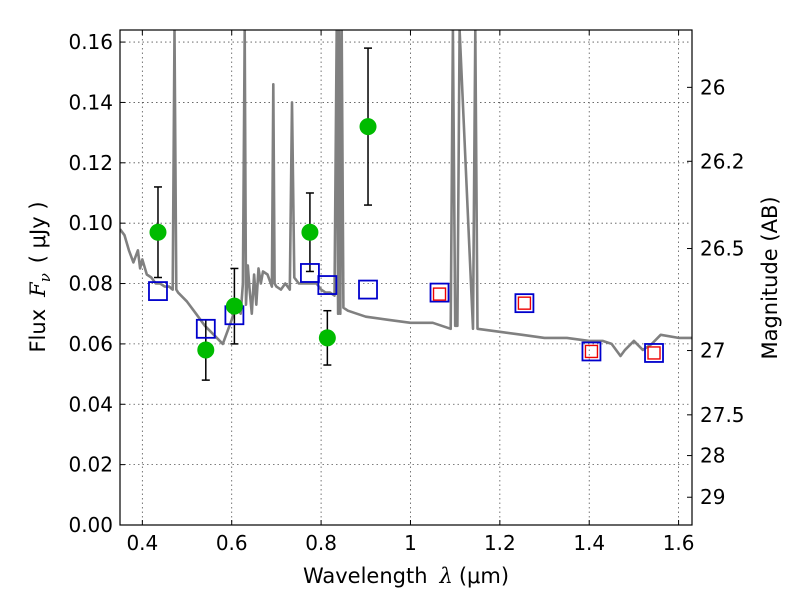 This screenshot has height=600, width=800. What do you see at coordinates (321, 543) in the screenshot?
I see `x-tick-label: 0.8` at bounding box center [321, 543].